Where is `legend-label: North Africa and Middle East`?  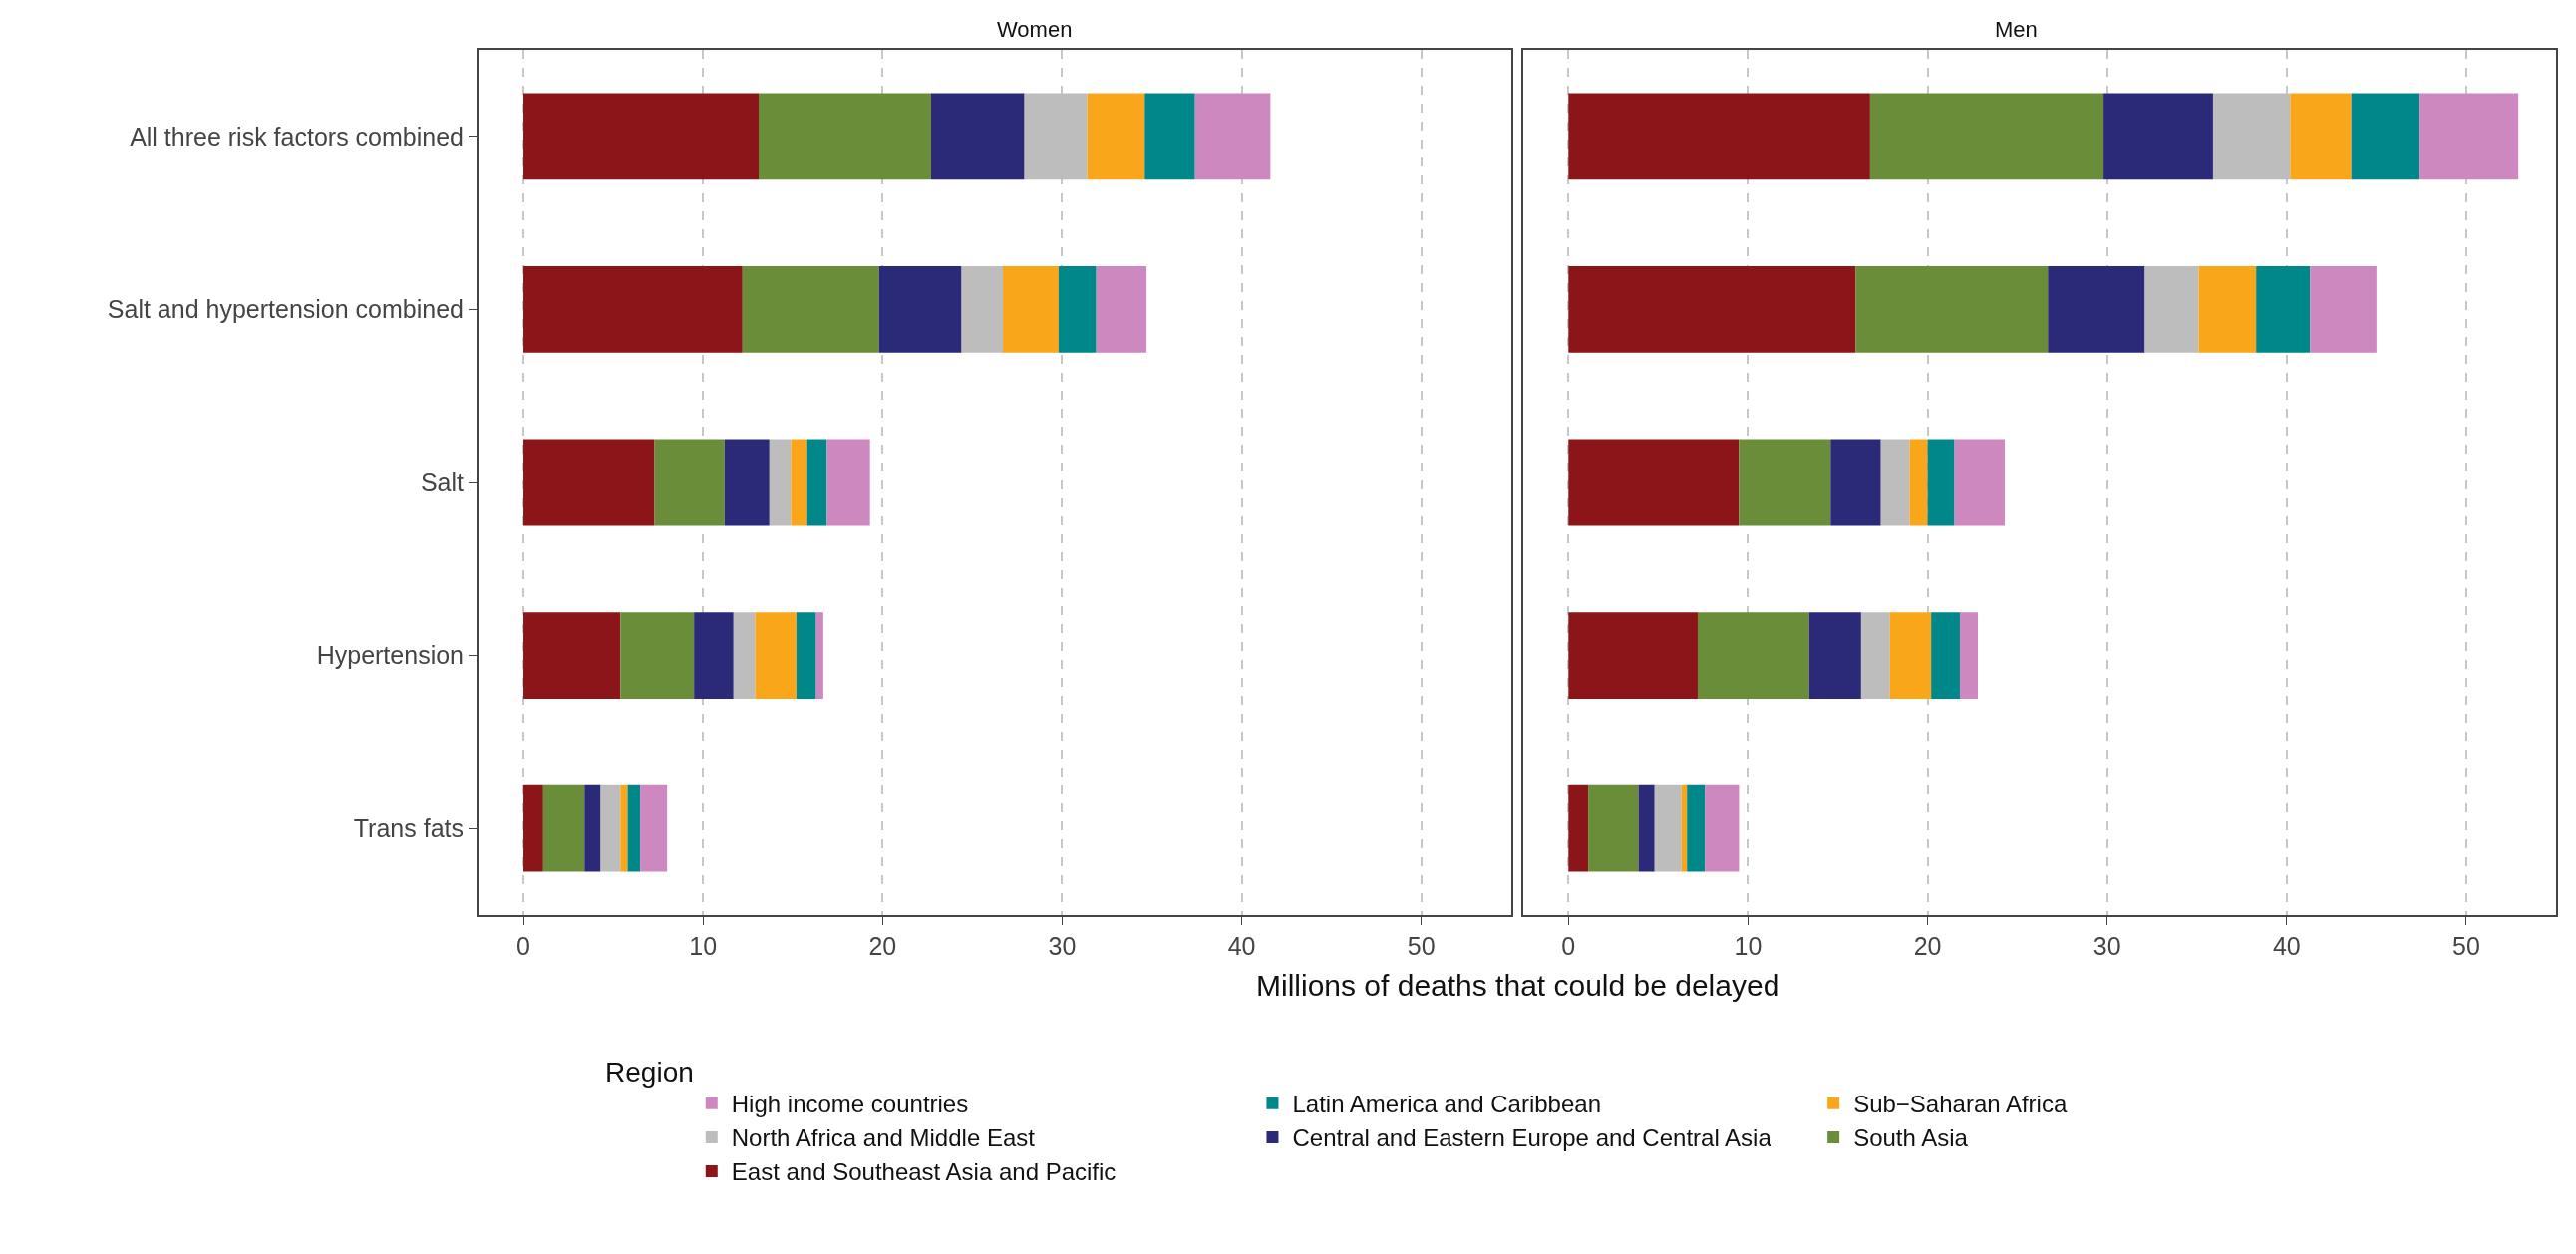
legend-label: North Africa and Middle East is located at coordinates (883, 1138).